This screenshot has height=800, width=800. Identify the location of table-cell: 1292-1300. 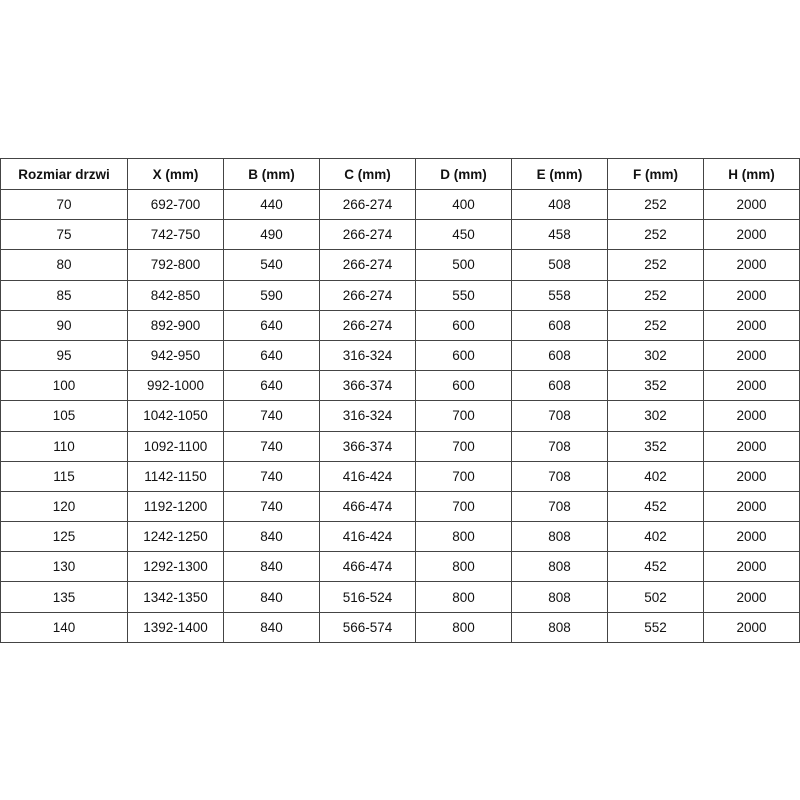
(175, 567).